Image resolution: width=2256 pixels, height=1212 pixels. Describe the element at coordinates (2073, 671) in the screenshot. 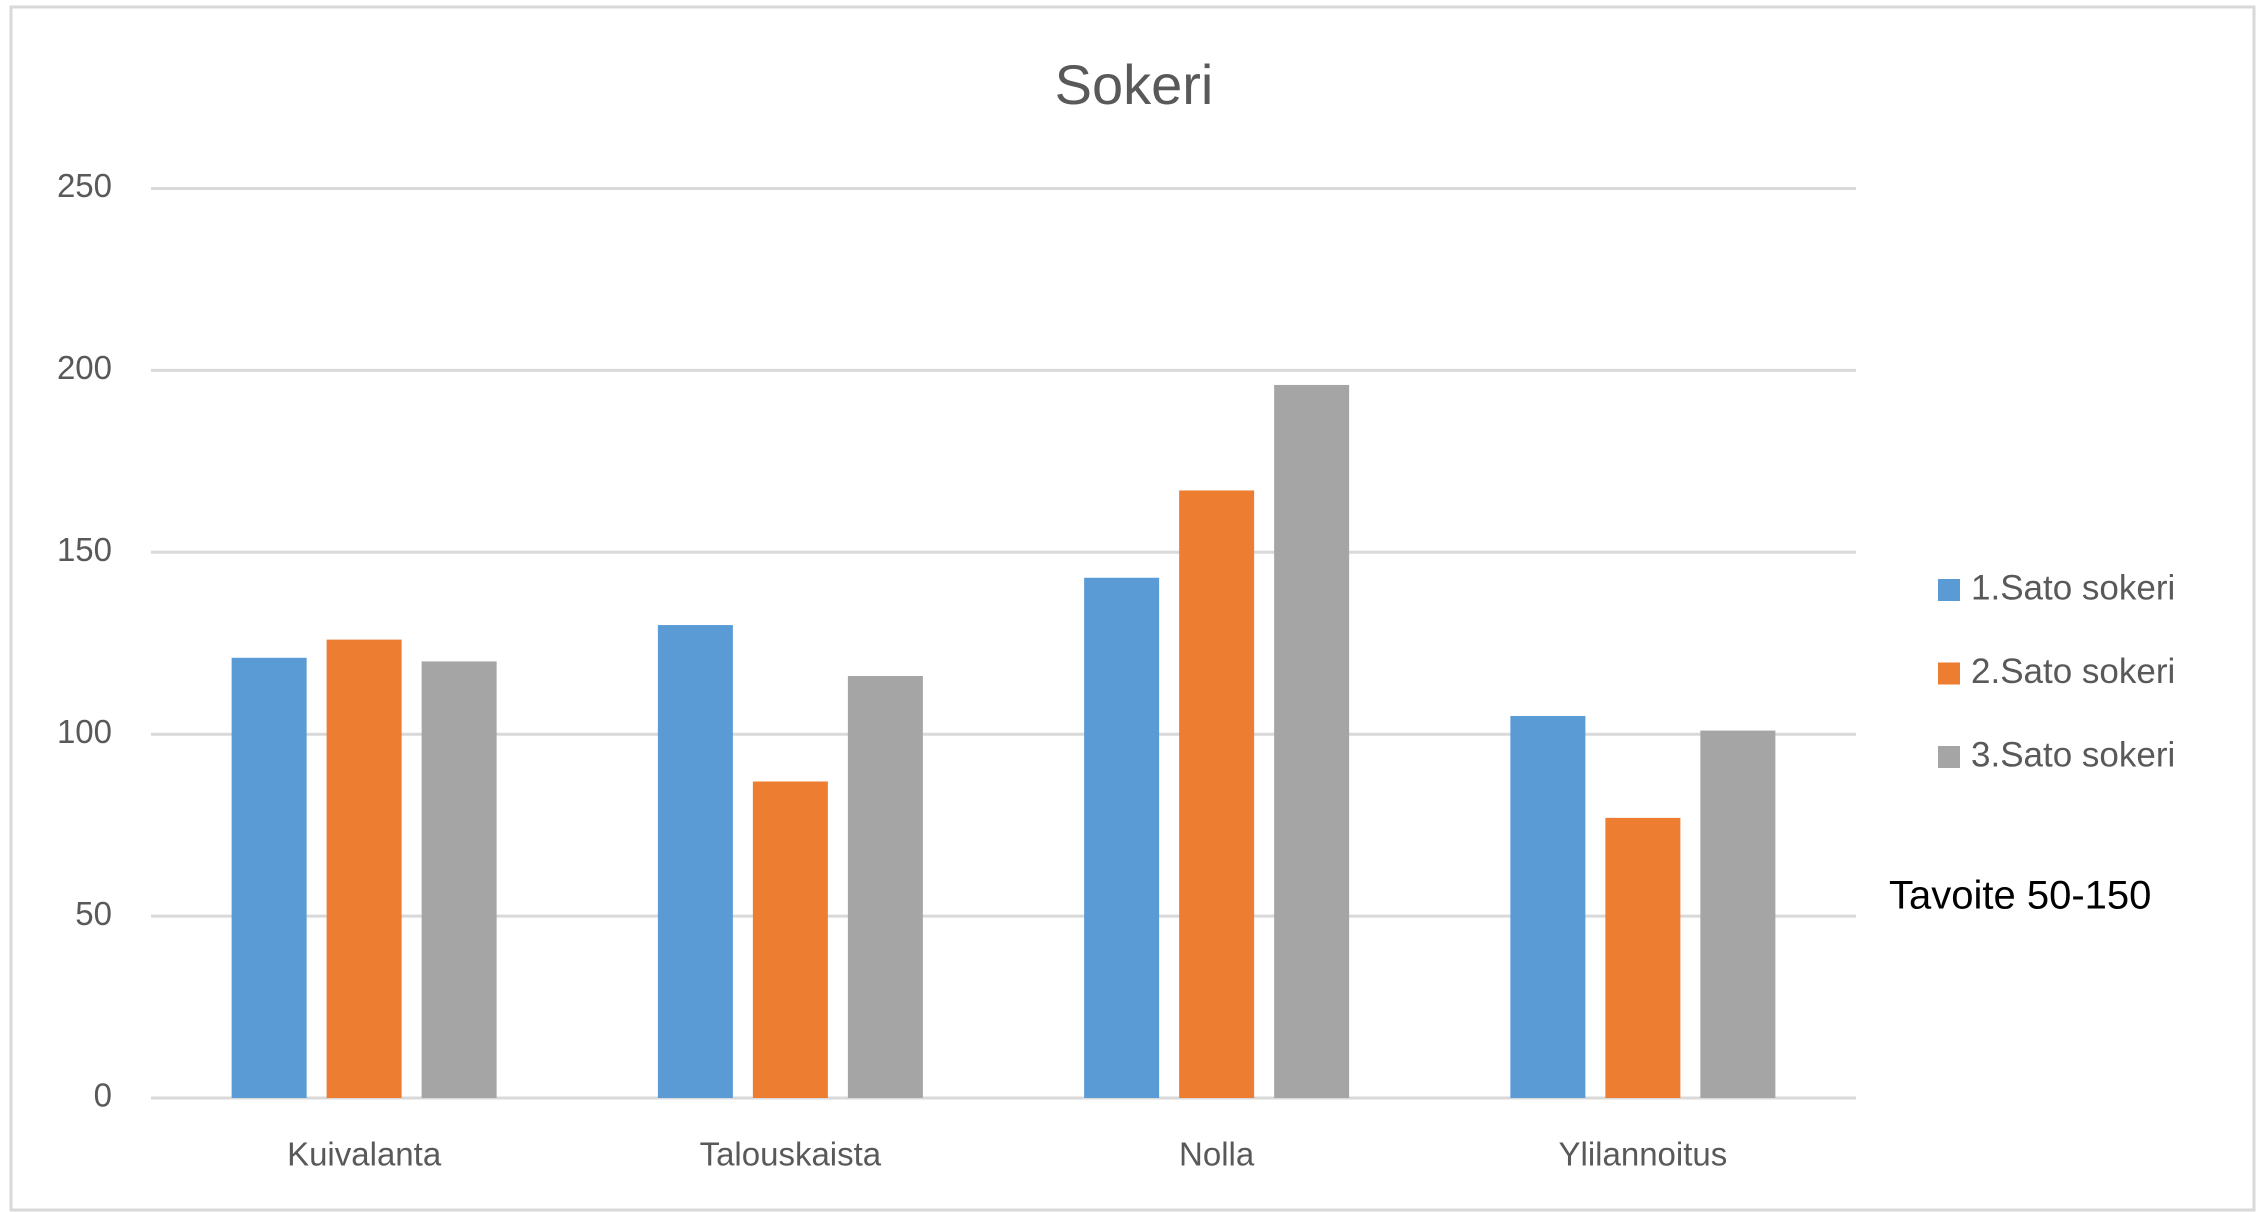

I see `legend-label: 2.Sato sokeri` at that location.